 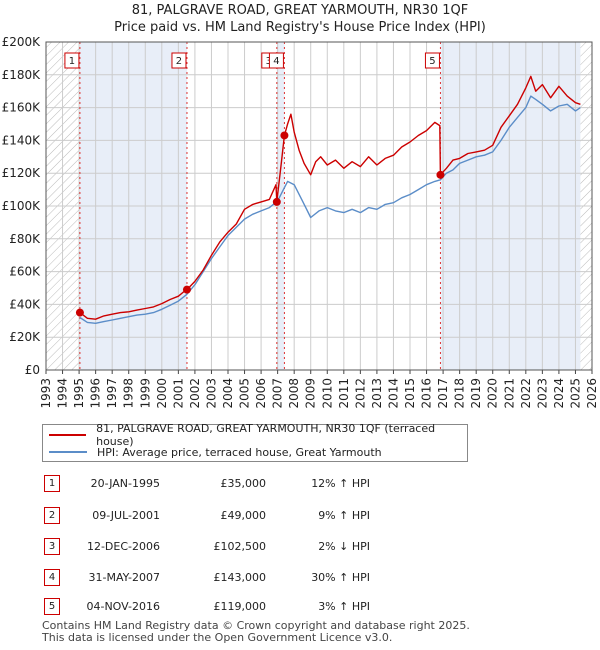 I want to click on sale-price: £119,000, so click(x=240, y=606).